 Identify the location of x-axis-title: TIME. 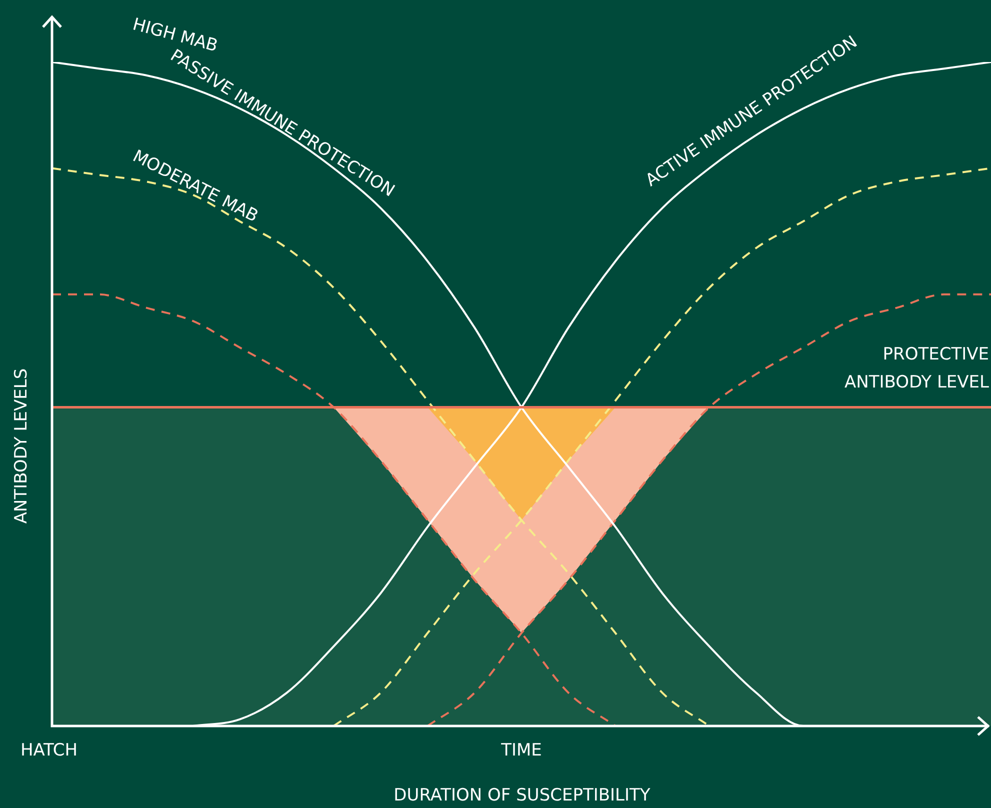
(521, 750).